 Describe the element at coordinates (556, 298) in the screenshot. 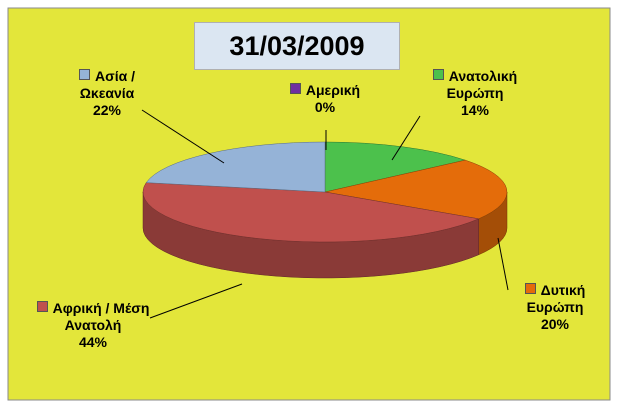

I see `slice-name: Δυτική Ευρώπη` at that location.